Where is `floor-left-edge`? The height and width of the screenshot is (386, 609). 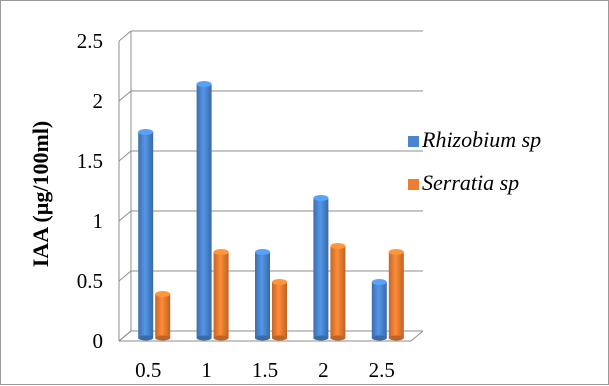
floor-left-edge is located at coordinates (125, 336).